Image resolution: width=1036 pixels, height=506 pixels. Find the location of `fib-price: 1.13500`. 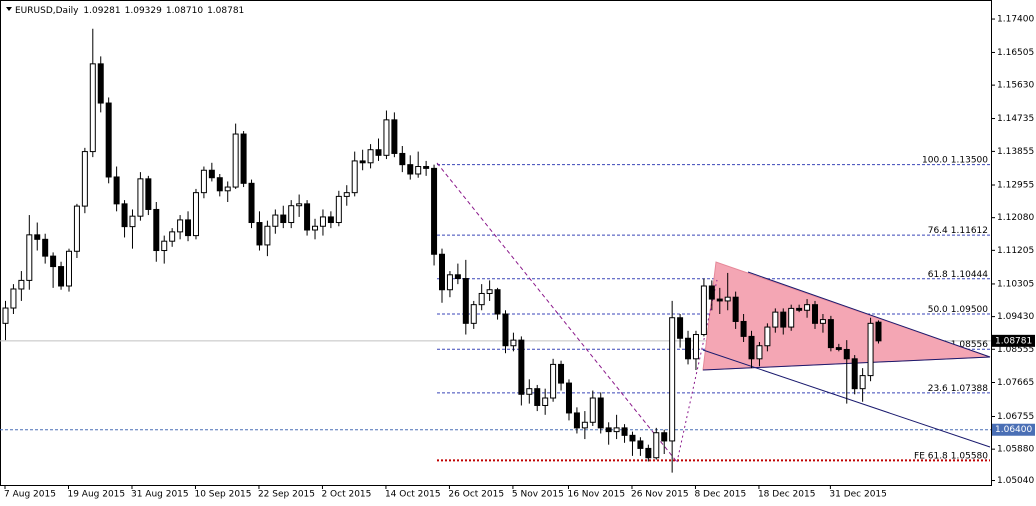

fib-price: 1.13500 is located at coordinates (969, 160).